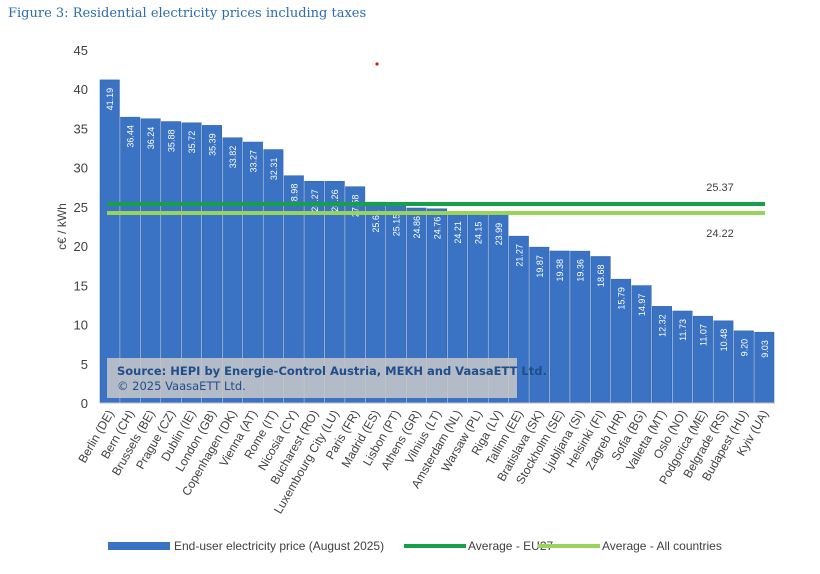 The image size is (820, 574). Describe the element at coordinates (417, 227) in the screenshot. I see `data-label: 24.86` at that location.